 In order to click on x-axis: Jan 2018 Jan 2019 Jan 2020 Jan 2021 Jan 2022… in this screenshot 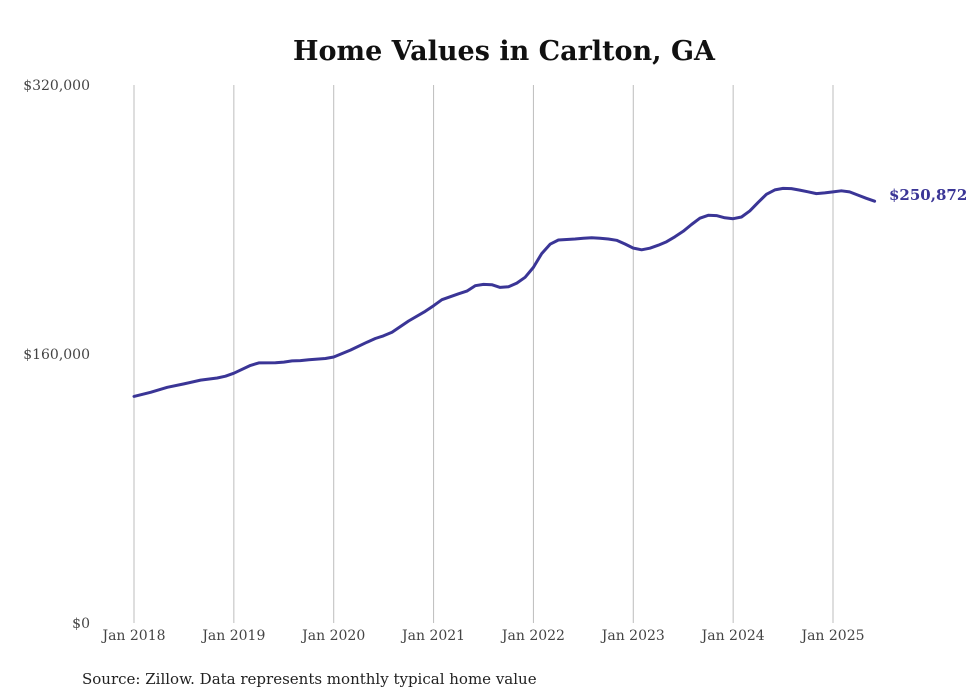, I will do `click(482, 636)`.